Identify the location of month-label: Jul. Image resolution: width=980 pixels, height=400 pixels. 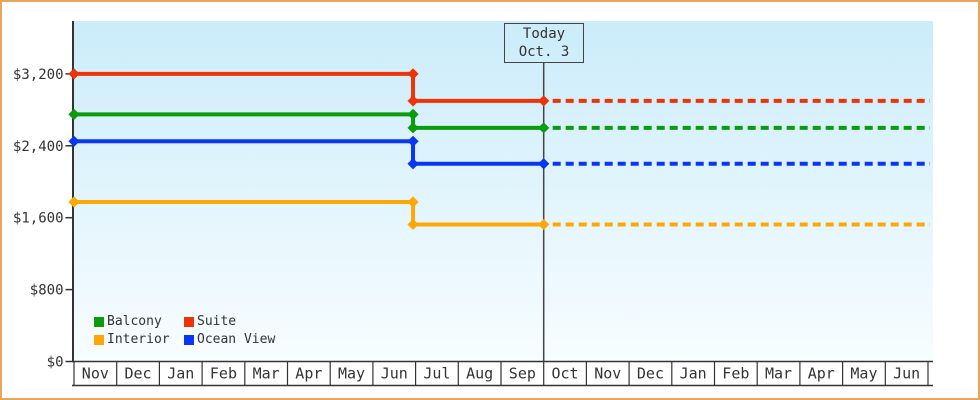
(436, 374).